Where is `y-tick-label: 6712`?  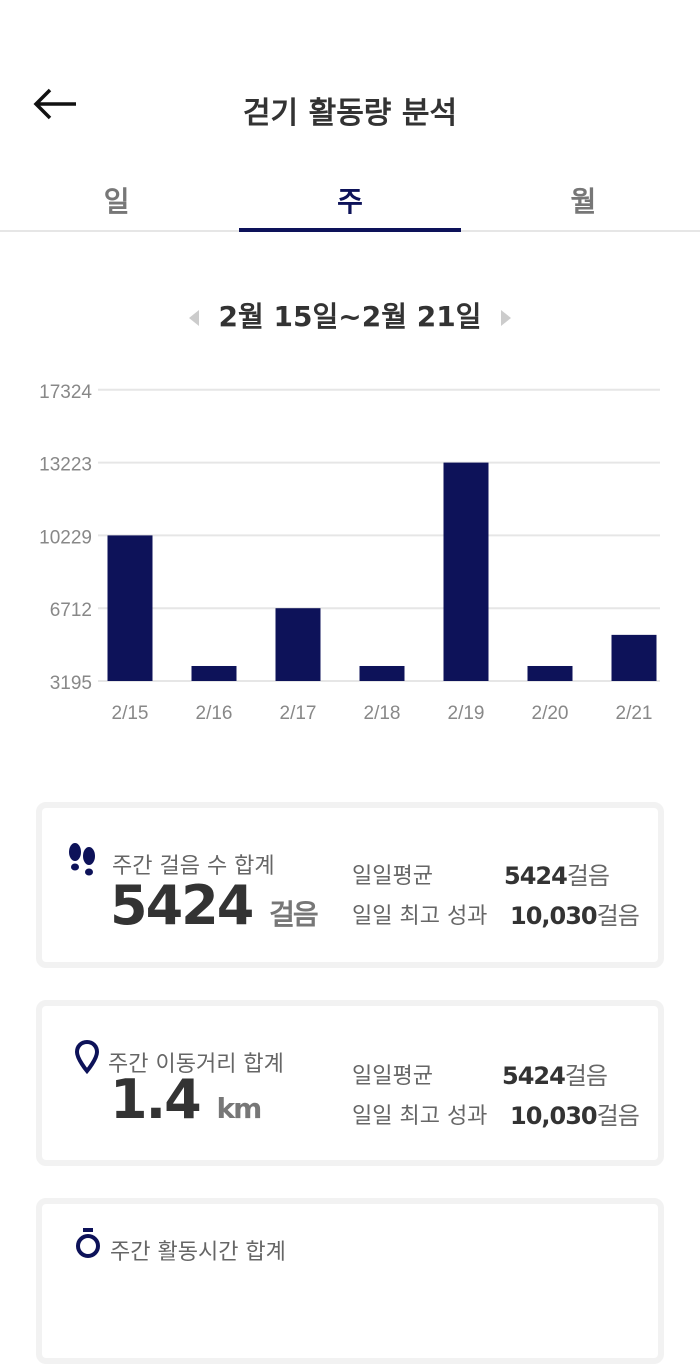 y-tick-label: 6712 is located at coordinates (71, 610).